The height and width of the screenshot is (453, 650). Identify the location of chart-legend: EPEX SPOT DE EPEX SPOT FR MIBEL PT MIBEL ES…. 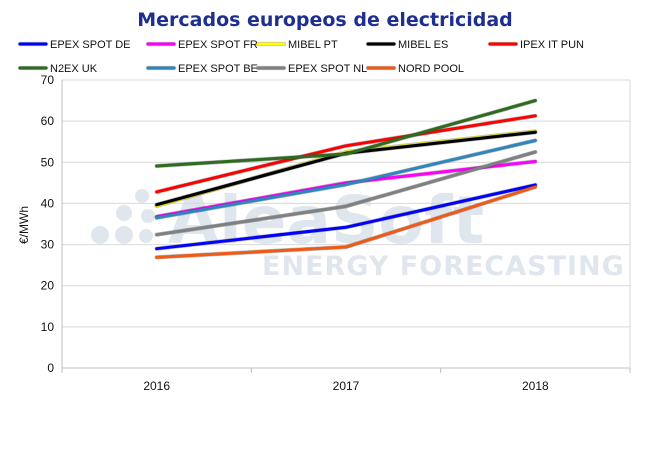
(300, 57).